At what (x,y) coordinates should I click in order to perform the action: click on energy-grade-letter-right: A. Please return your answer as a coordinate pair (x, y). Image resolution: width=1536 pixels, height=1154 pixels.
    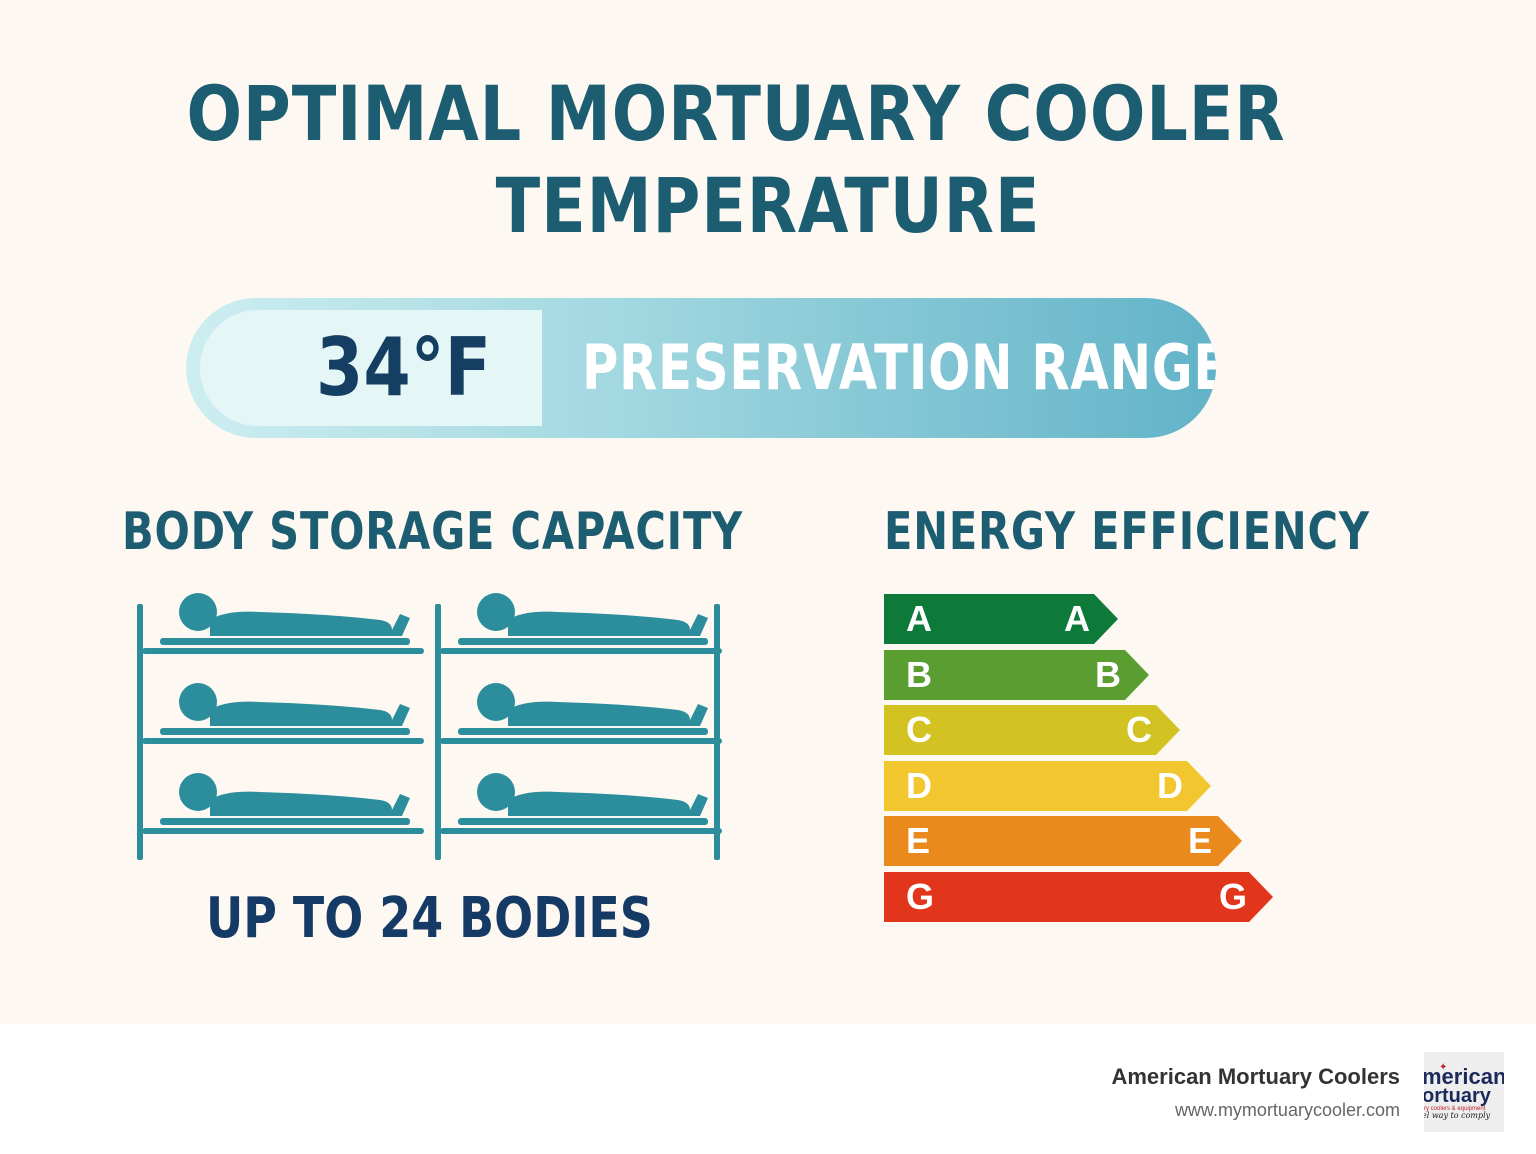
    Looking at the image, I should click on (1077, 618).